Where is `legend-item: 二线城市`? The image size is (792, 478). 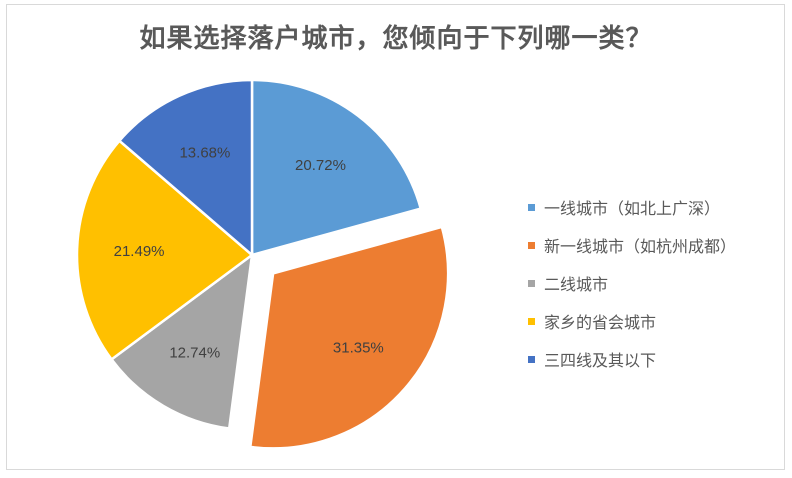 legend-item: 二线城市 is located at coordinates (632, 283).